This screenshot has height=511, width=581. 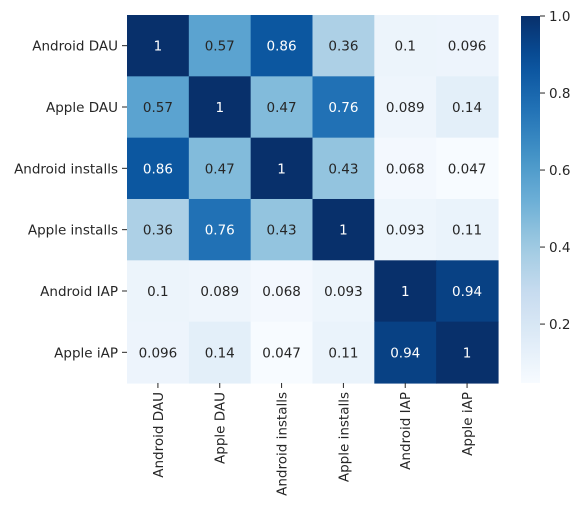 I want to click on cell-label-2-1: 0.47, so click(x=220, y=169).